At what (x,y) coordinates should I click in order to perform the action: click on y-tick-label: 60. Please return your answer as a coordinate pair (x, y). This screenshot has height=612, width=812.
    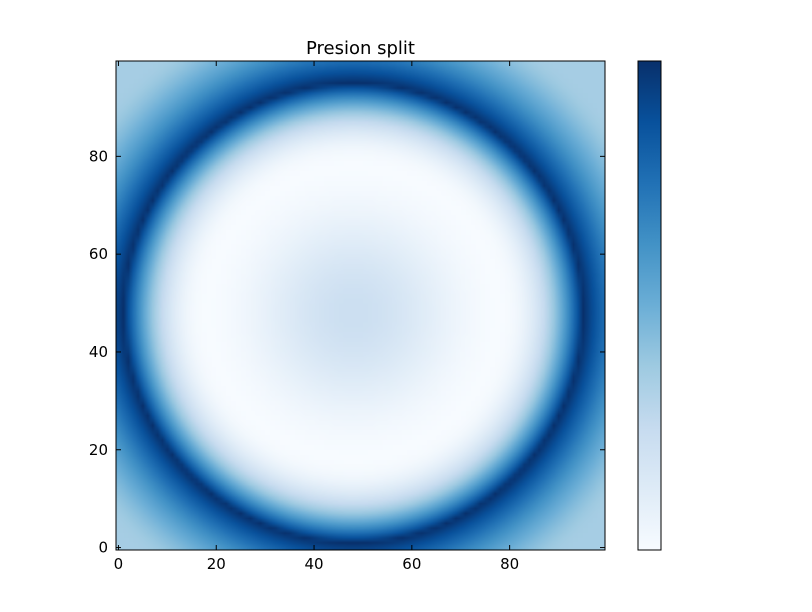
    Looking at the image, I should click on (98, 254).